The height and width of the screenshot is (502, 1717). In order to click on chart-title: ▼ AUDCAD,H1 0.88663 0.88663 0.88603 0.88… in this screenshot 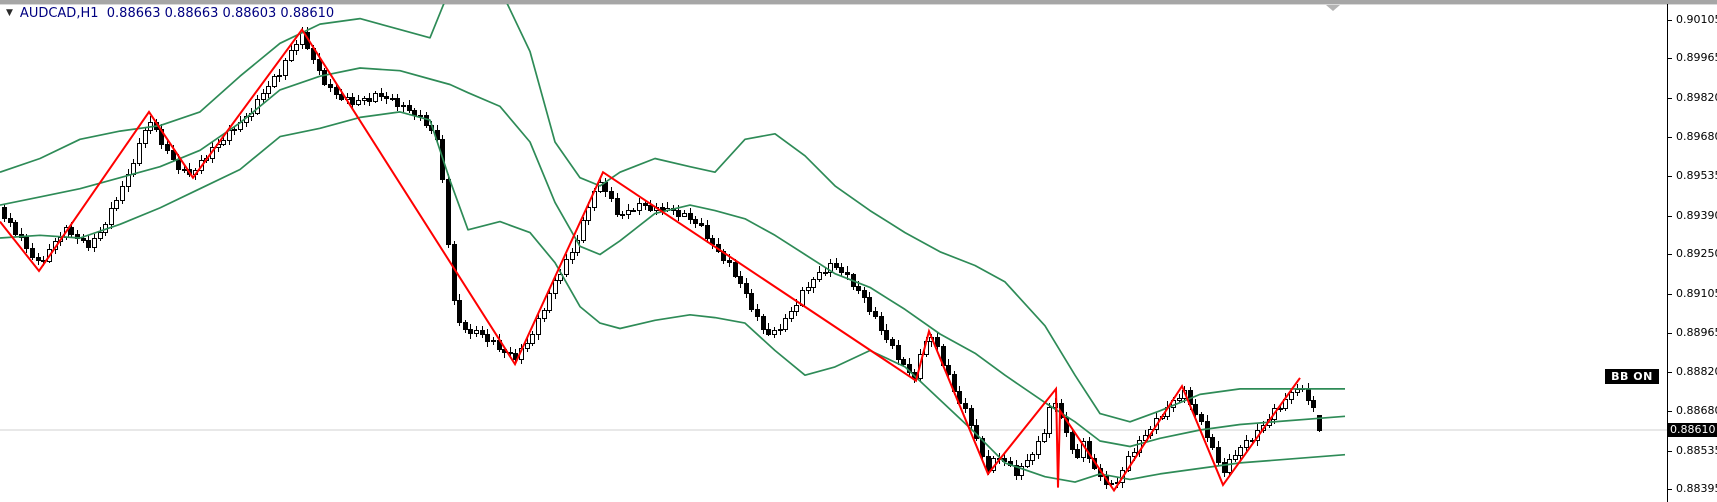, I will do `click(170, 13)`.